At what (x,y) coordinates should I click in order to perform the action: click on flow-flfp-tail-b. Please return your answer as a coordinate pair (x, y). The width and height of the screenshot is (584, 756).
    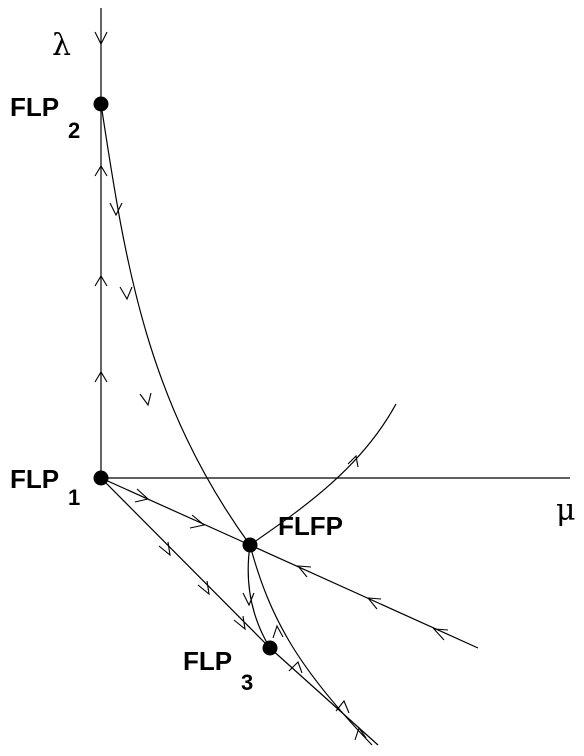
    Looking at the image, I should click on (311, 645).